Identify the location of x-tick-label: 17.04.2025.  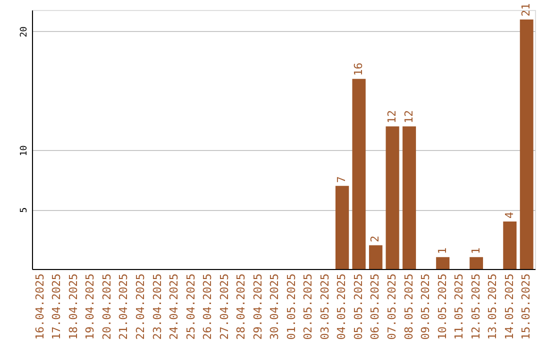
(57, 307).